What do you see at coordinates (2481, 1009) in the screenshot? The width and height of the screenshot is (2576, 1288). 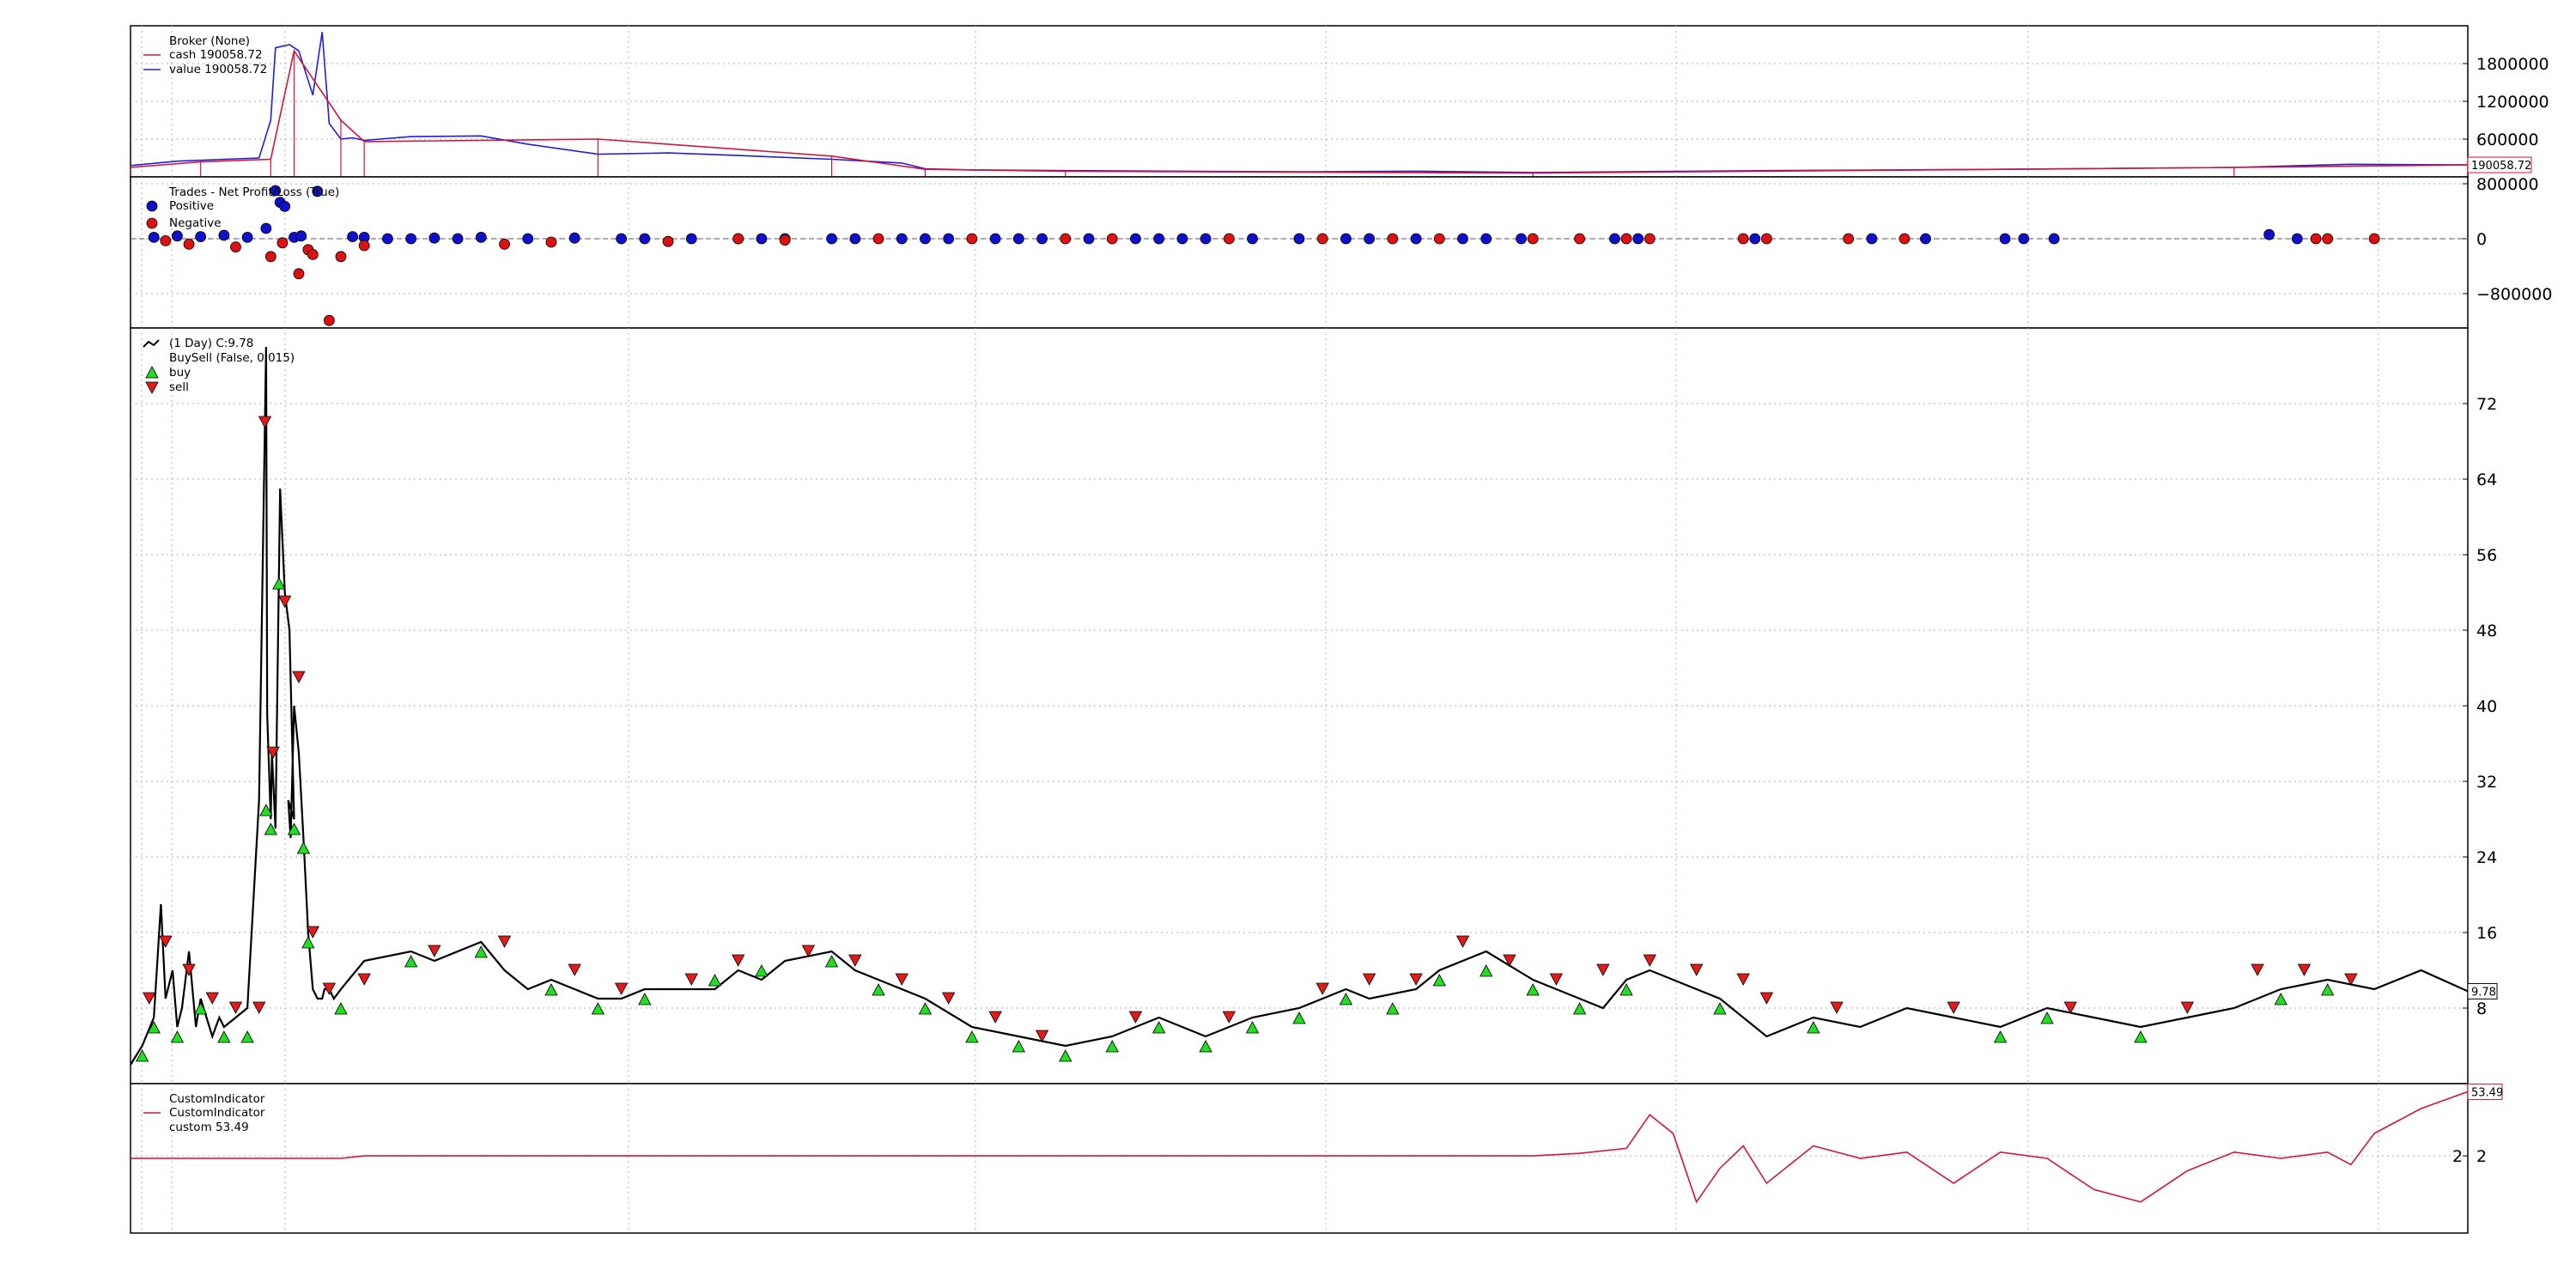 I see `price-ytick-label: 8` at bounding box center [2481, 1009].